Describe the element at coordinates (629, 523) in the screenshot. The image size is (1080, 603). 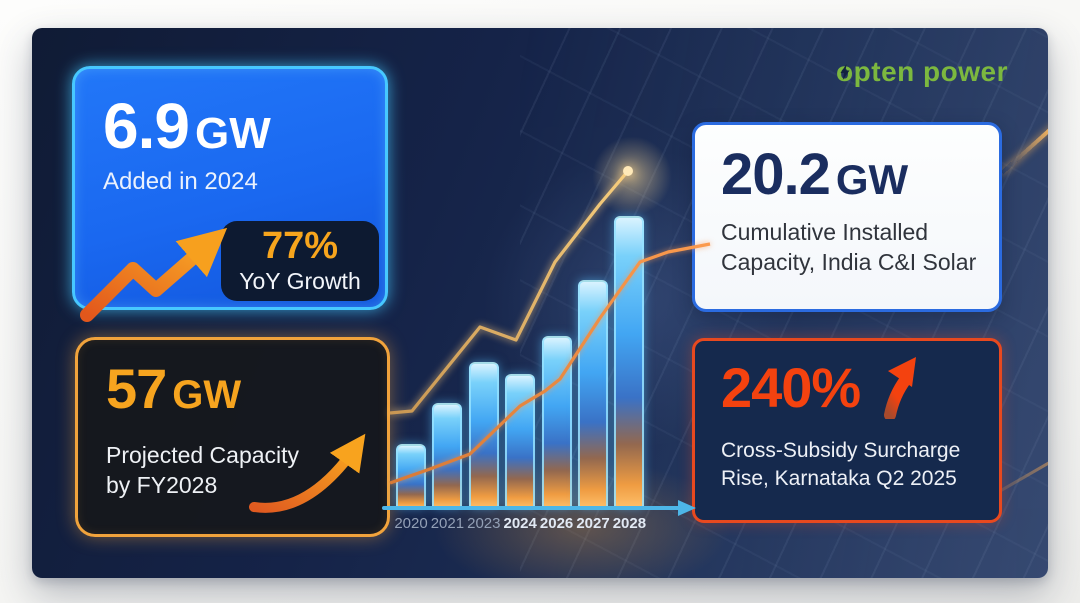
I see `x-tick-2028: 2028` at that location.